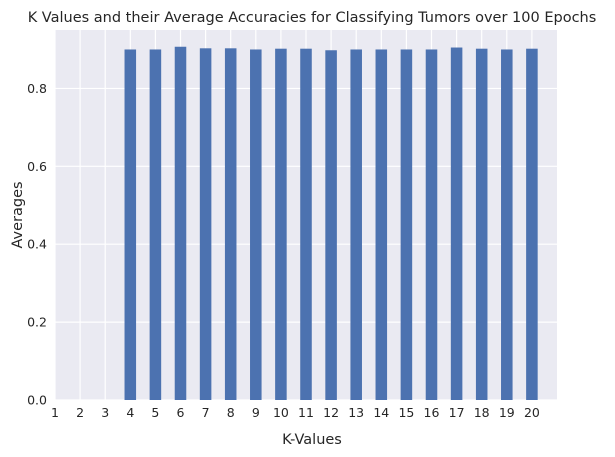 This screenshot has width=615, height=457. Describe the element at coordinates (37, 322) in the screenshot. I see `y-tick-label: 0.2` at that location.